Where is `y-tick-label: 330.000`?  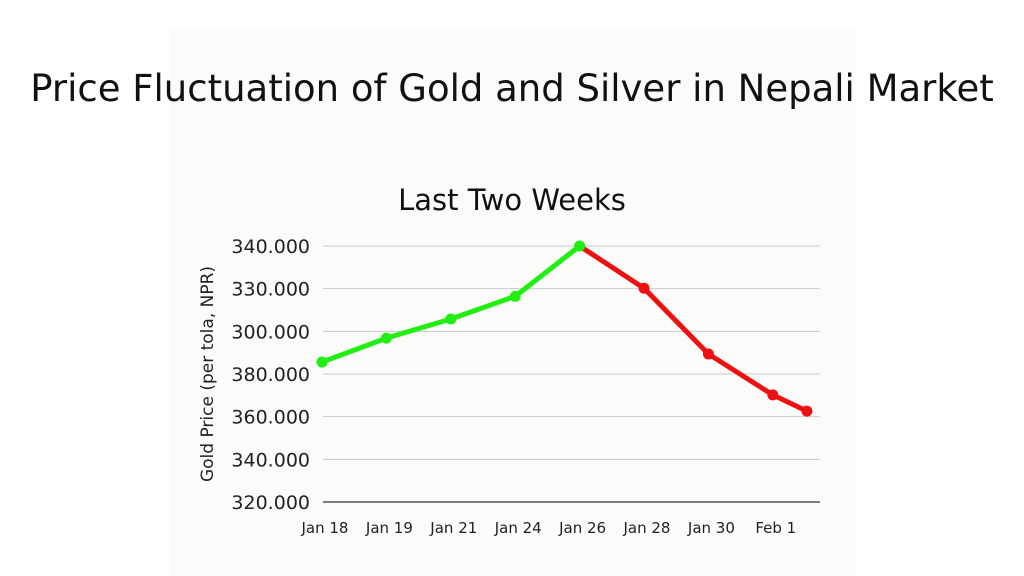
y-tick-label: 330.000 is located at coordinates (270, 290).